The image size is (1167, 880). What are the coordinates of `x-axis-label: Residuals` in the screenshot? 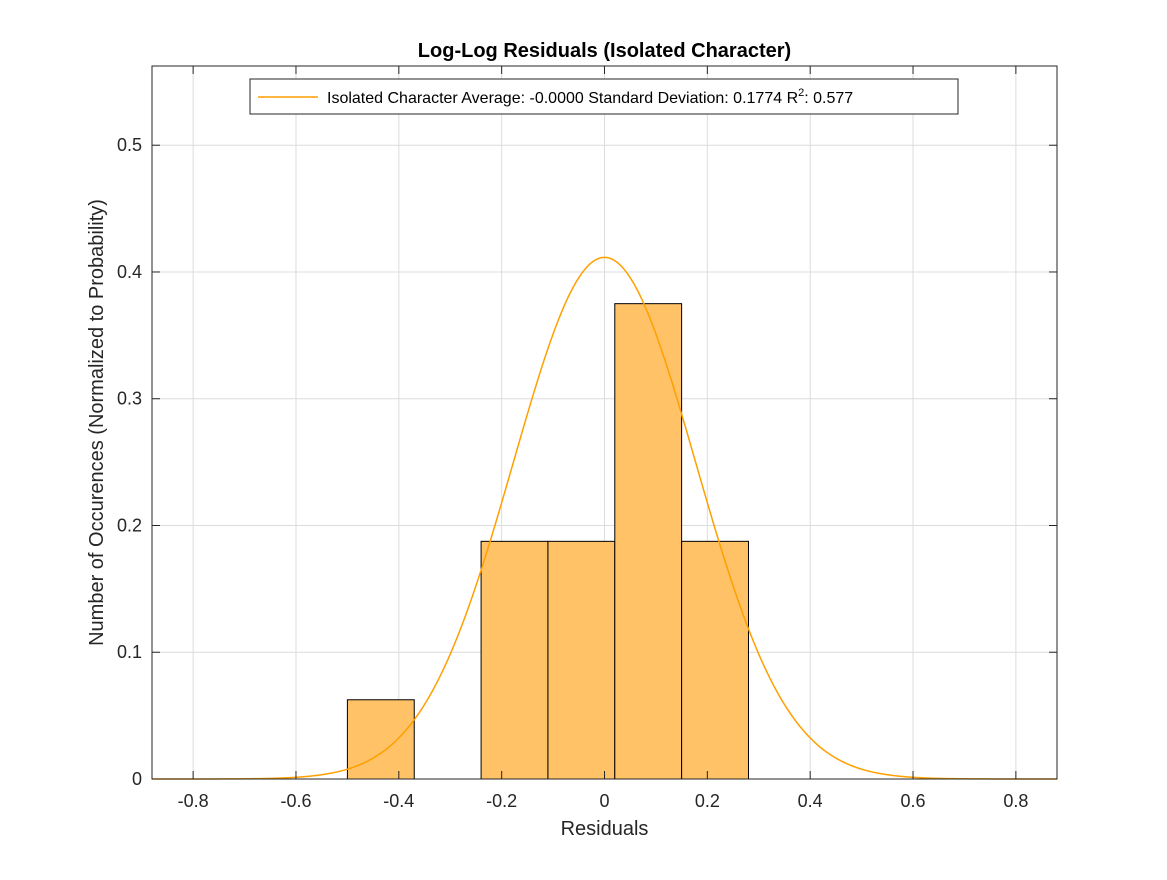 It's located at (605, 829).